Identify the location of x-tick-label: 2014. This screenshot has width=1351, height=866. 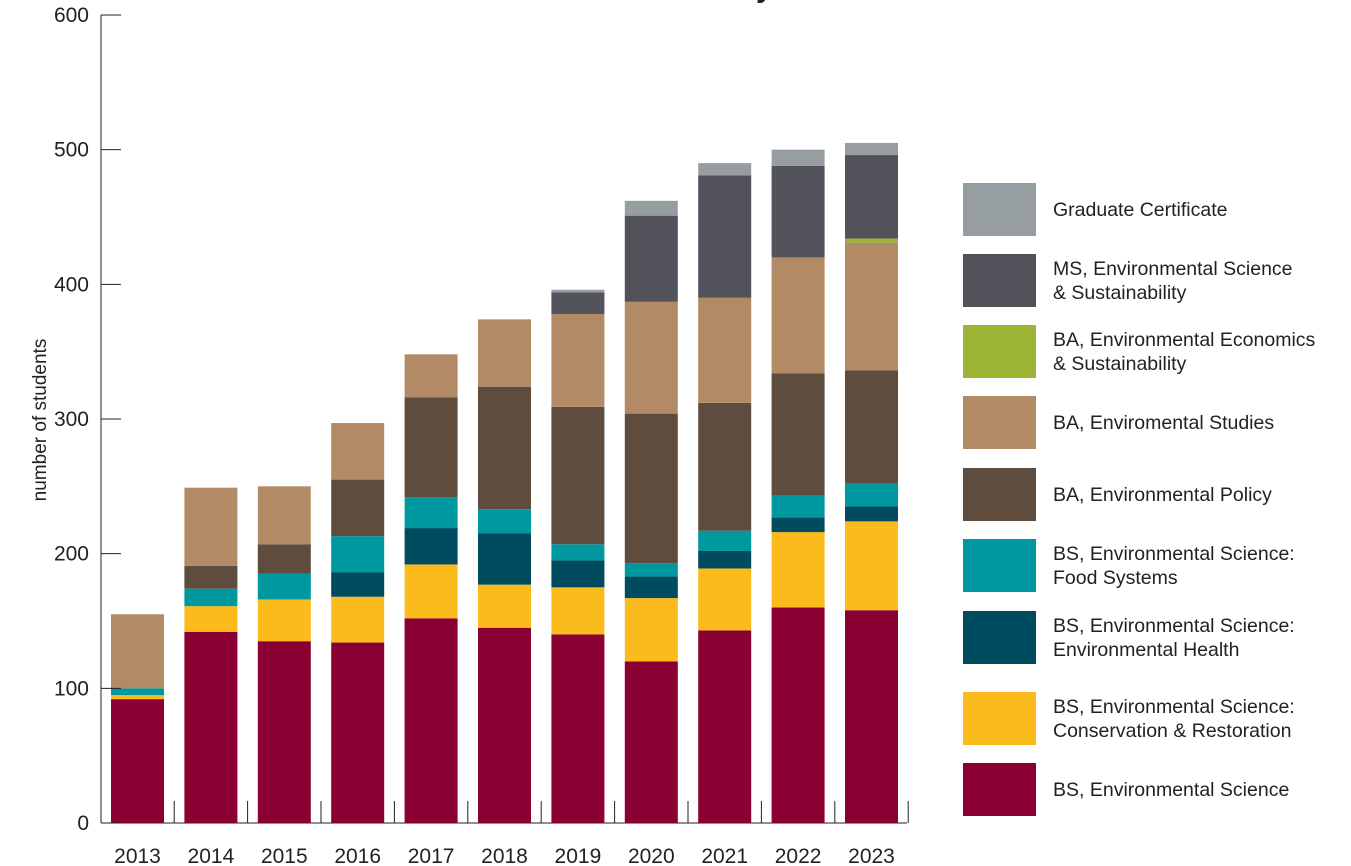
(211, 855).